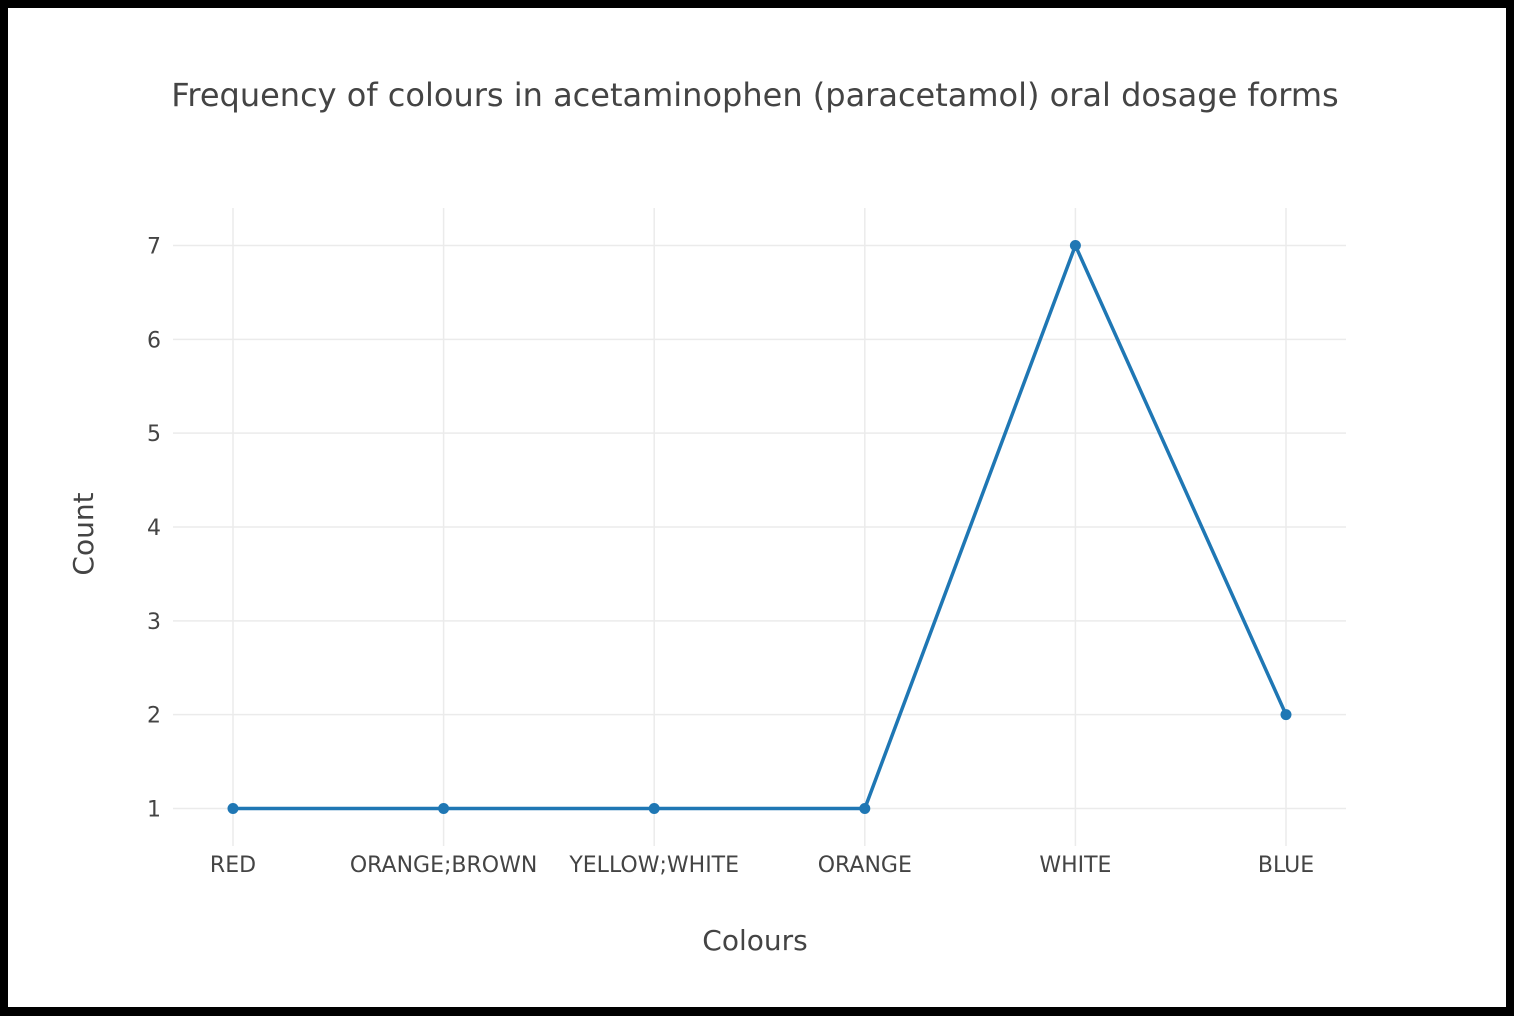 The image size is (1514, 1016). I want to click on x-tick-label: WHITE, so click(1075, 865).